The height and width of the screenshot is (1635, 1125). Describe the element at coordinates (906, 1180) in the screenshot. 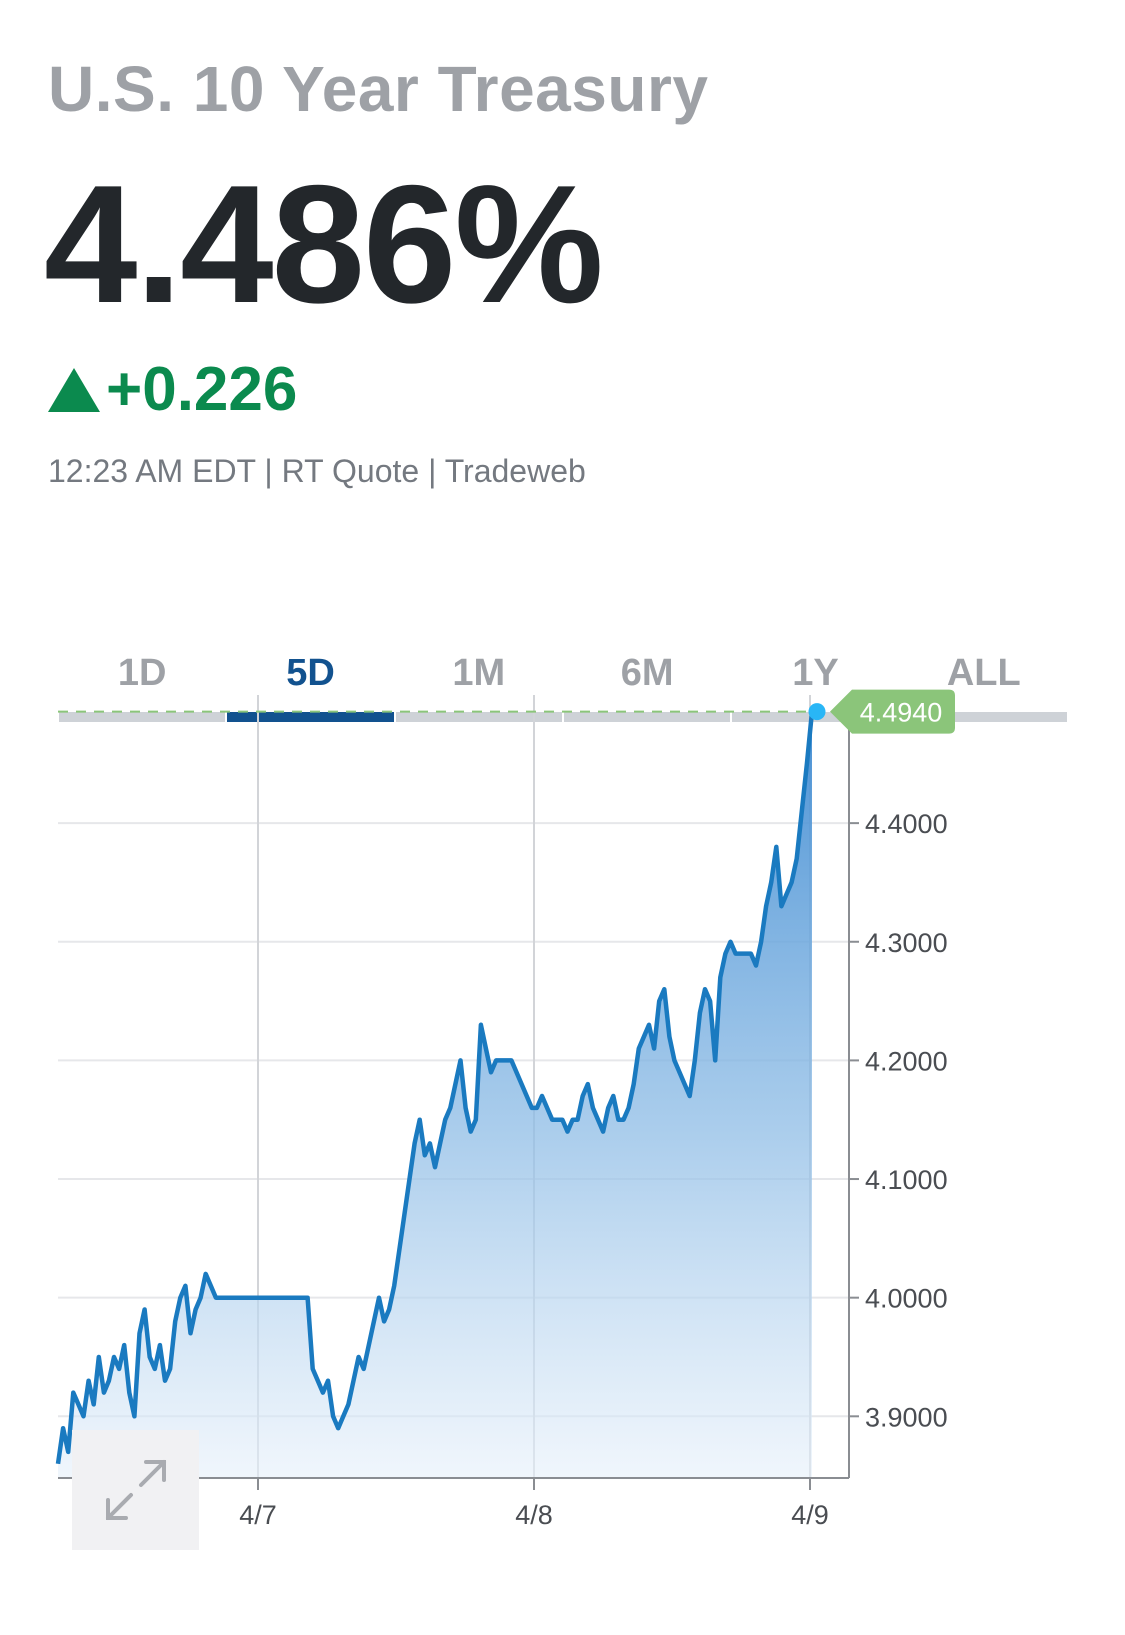

I see `y-tick-label: 4.1000` at that location.